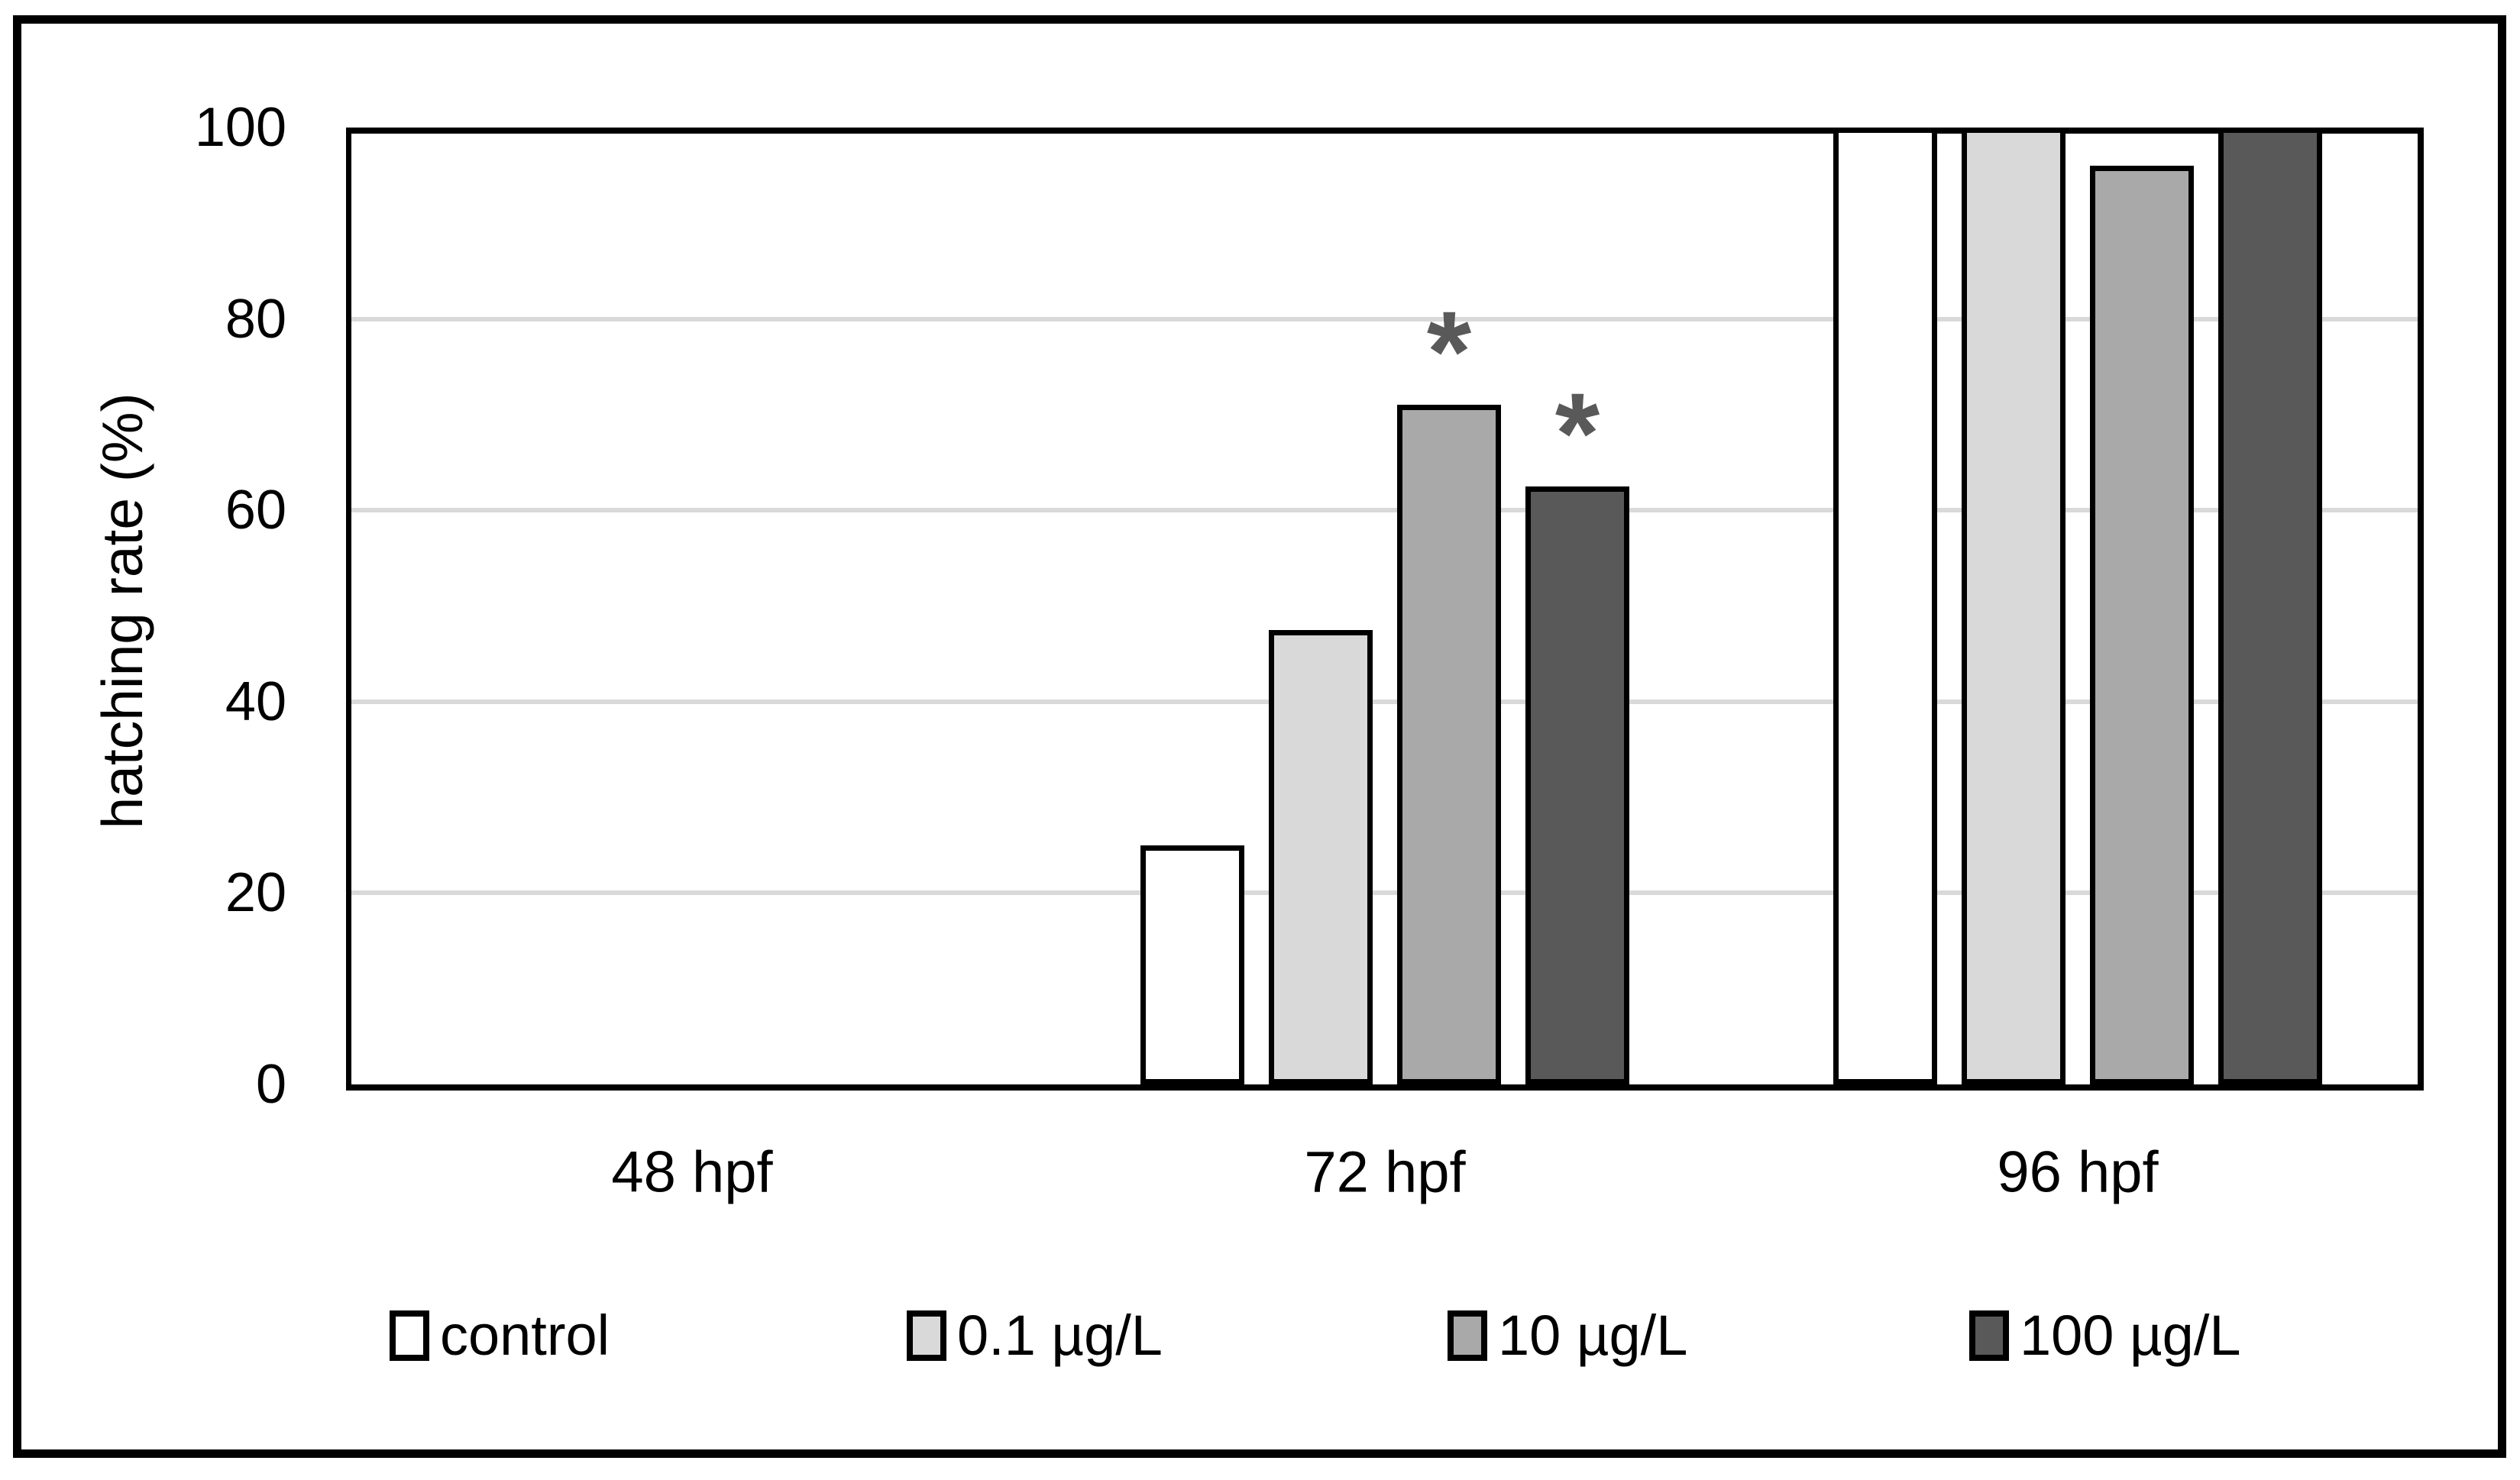  I want to click on y-axis-title: hatching rate (%), so click(122, 611).